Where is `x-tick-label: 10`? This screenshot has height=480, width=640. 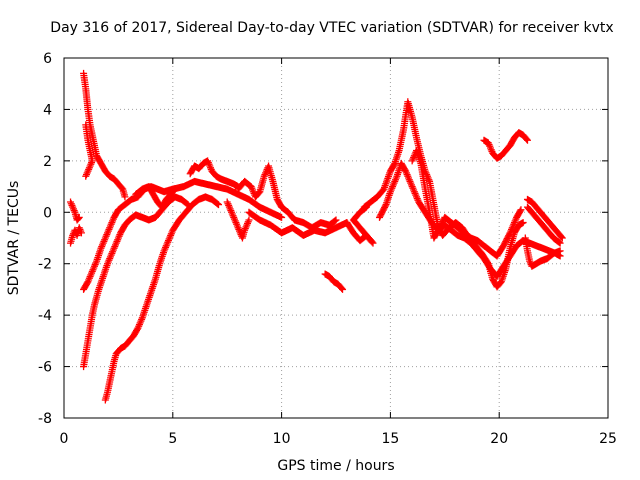
x-tick-label: 10 is located at coordinates (282, 439).